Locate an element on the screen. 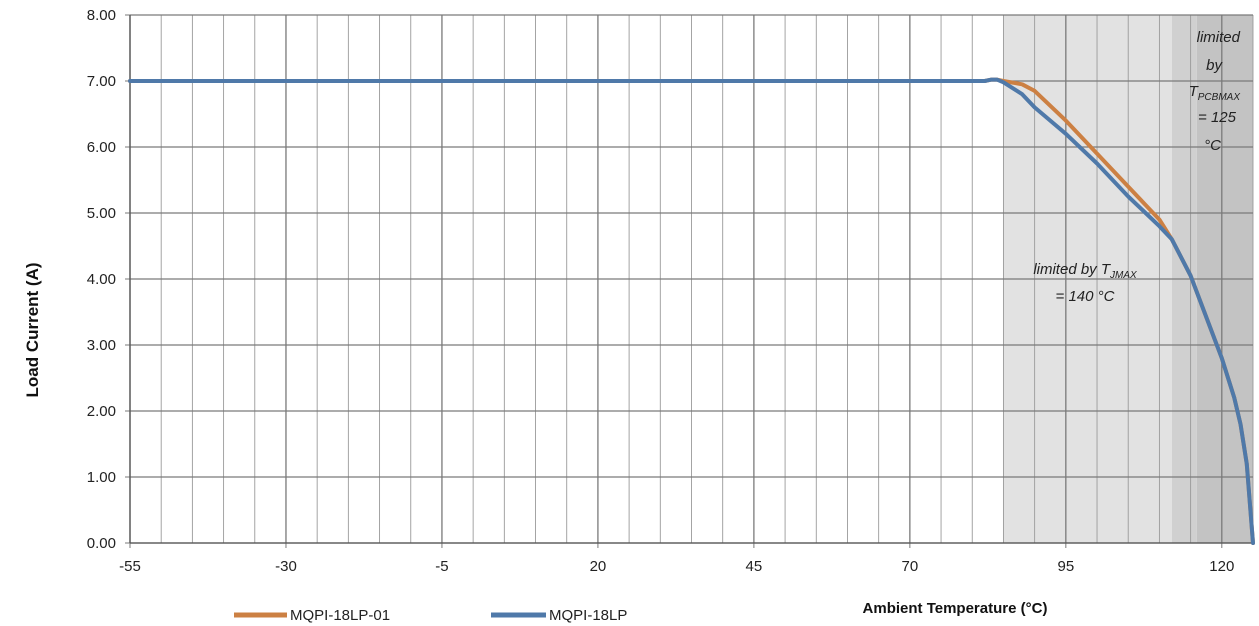 The image size is (1259, 626). annotation-tjmax: limited by TJMAX = 140 °C is located at coordinates (1085, 283).